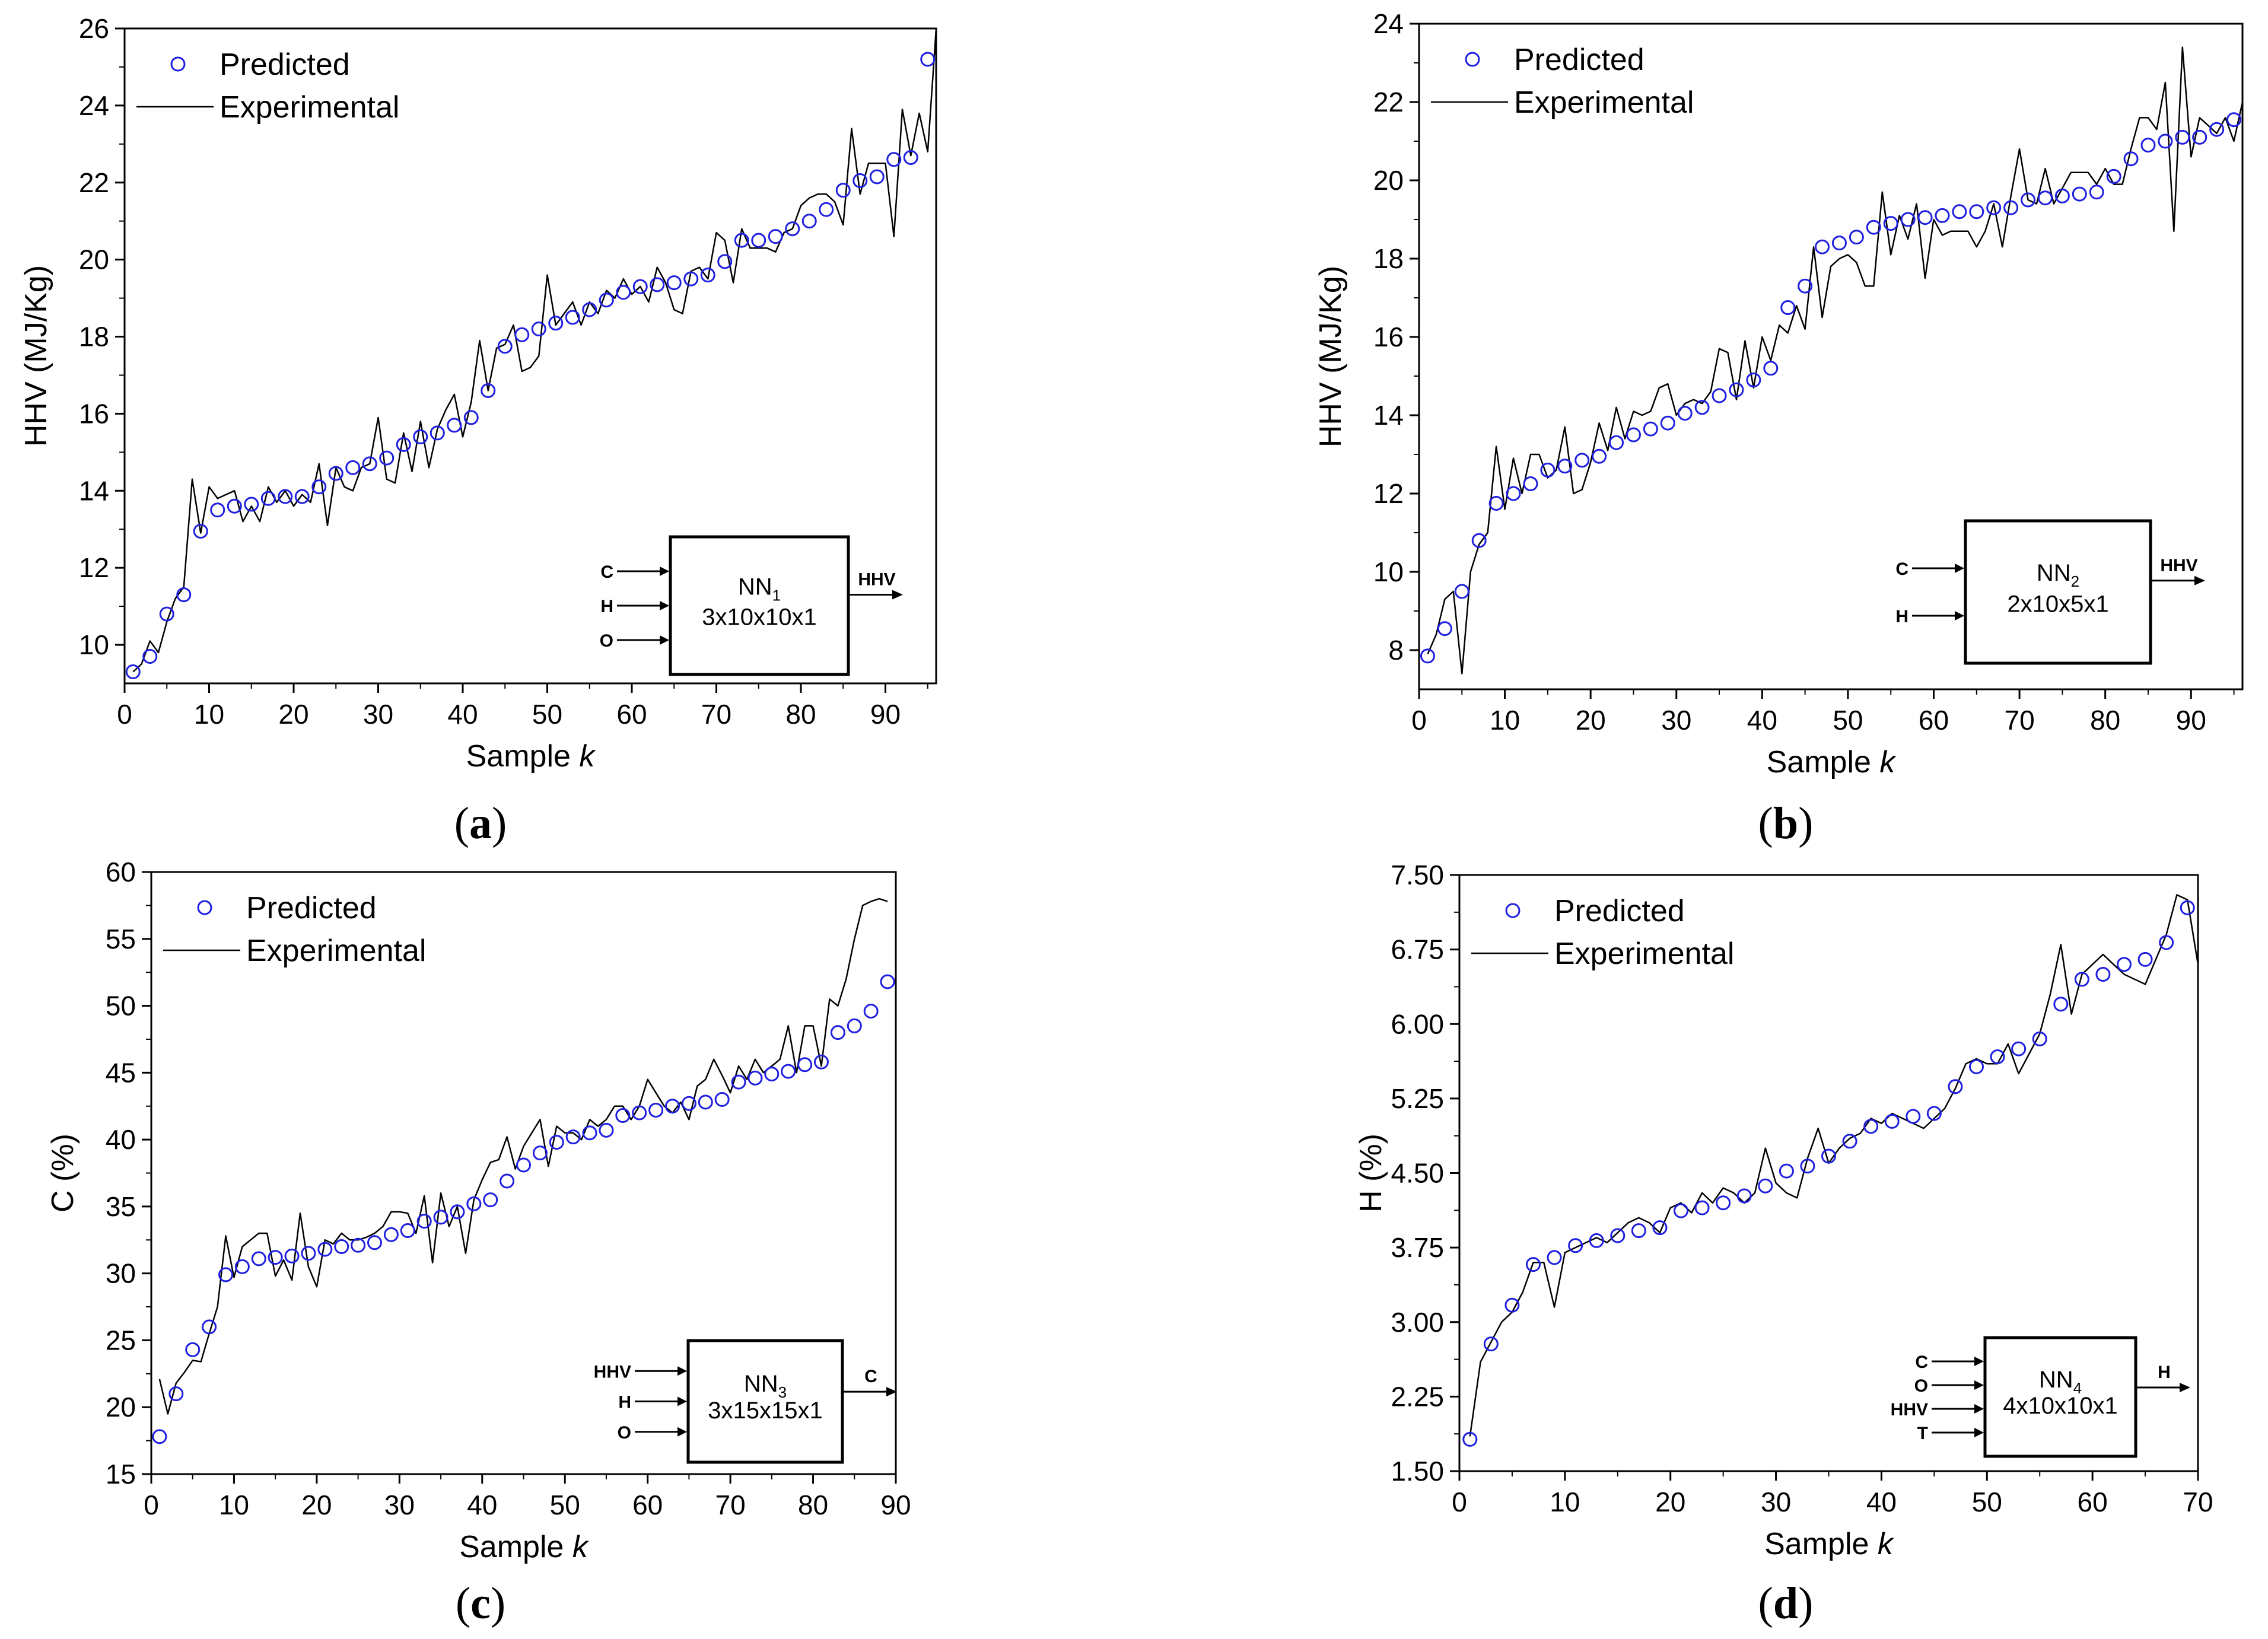 The height and width of the screenshot is (1639, 2268). What do you see at coordinates (121, 1274) in the screenshot?
I see `y-tick-label: 30` at bounding box center [121, 1274].